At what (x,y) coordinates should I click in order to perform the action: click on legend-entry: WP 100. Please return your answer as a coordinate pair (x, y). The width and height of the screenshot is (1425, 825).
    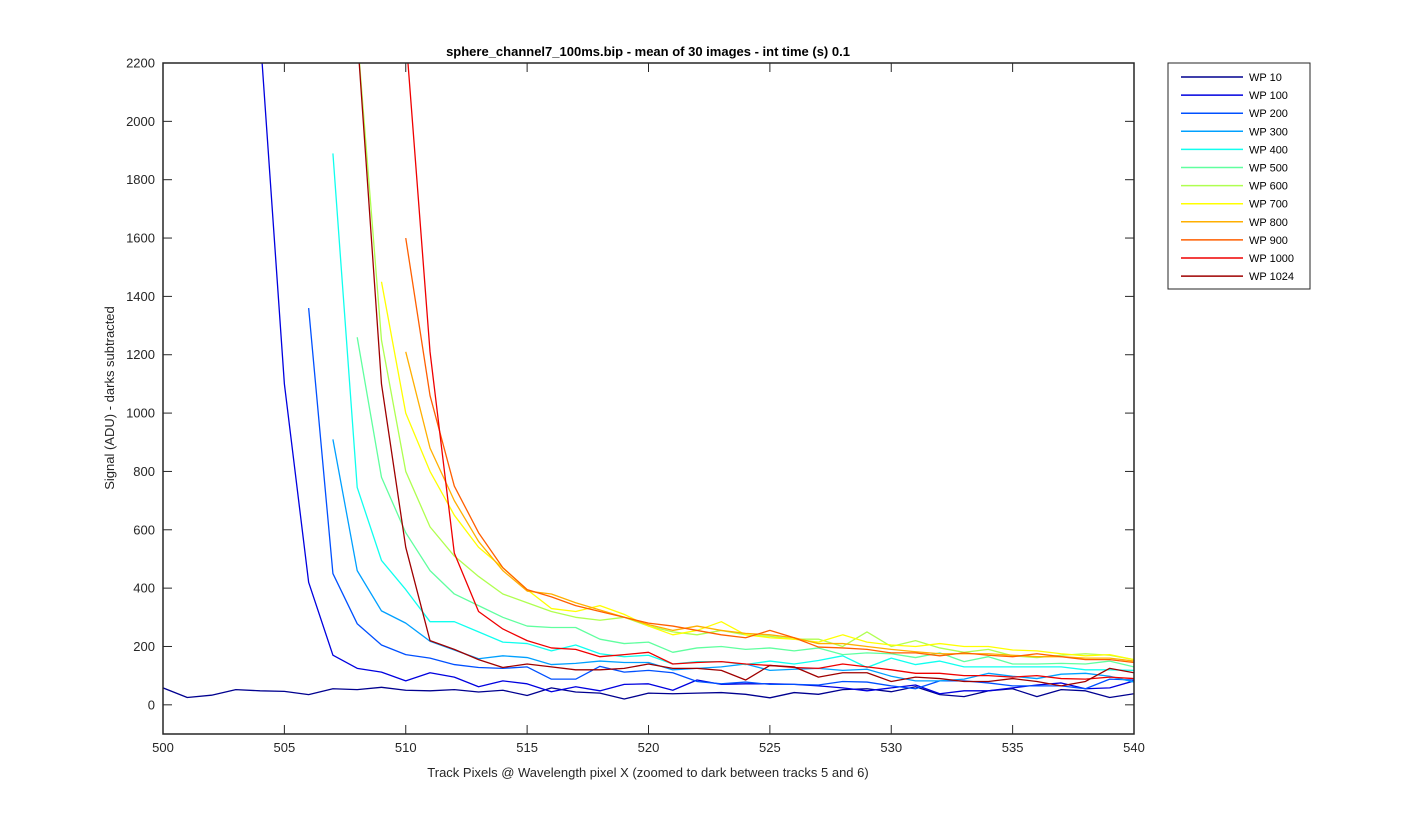
    Looking at the image, I should click on (1268, 96).